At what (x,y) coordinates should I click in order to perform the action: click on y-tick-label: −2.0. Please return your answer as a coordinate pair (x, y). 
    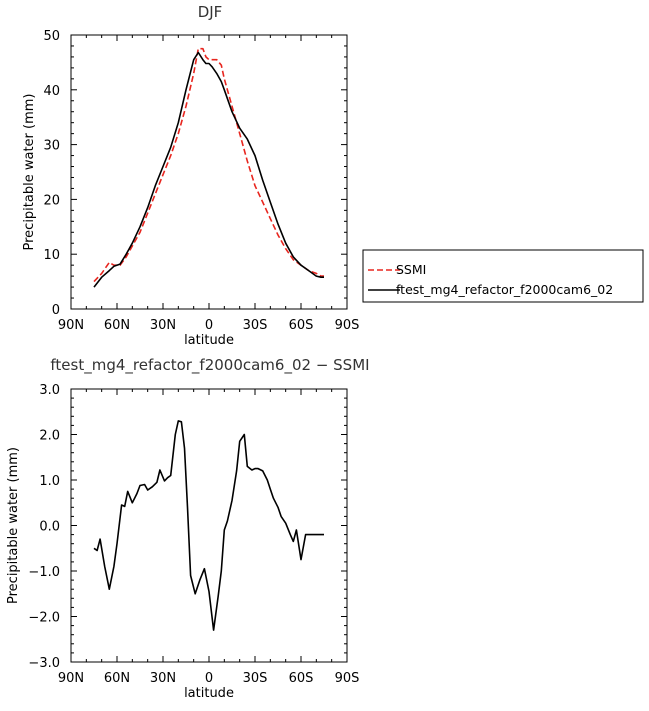
    Looking at the image, I should click on (44, 618).